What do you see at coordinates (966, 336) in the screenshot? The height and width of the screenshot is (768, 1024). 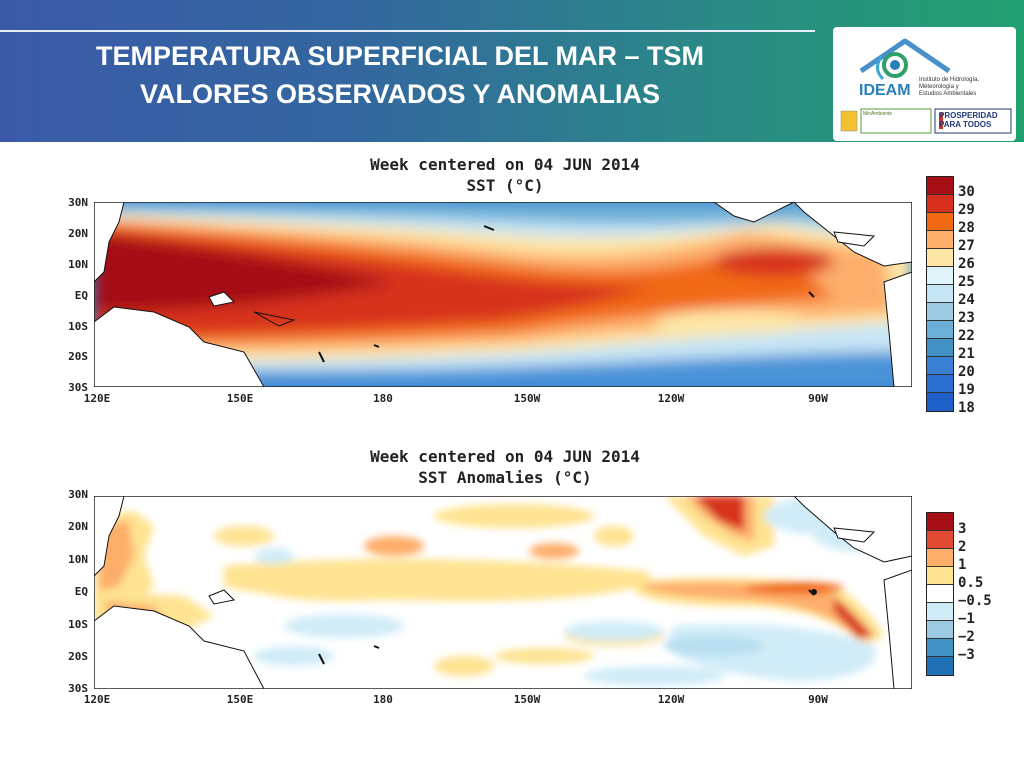 I see `colorbar-label: 22` at bounding box center [966, 336].